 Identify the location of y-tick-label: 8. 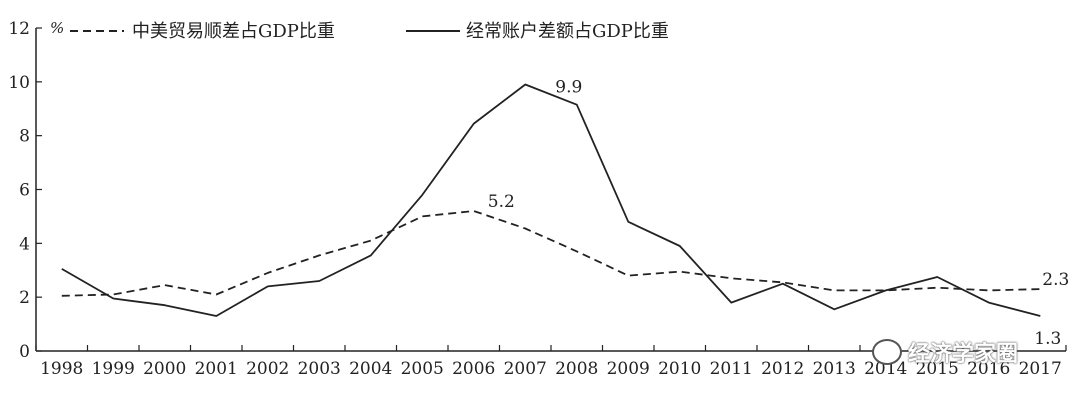
(24, 137).